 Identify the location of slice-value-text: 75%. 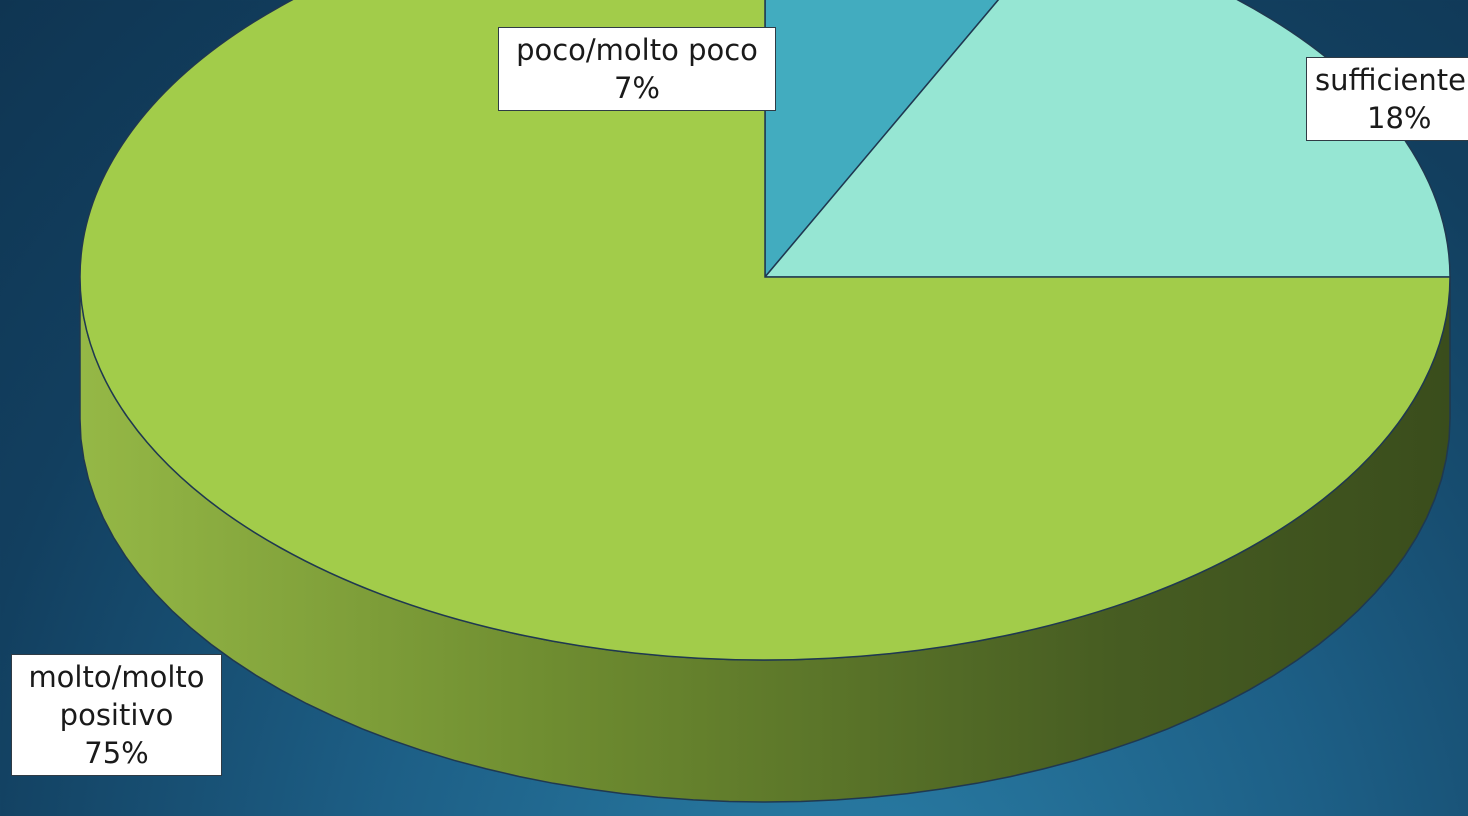
(116, 753).